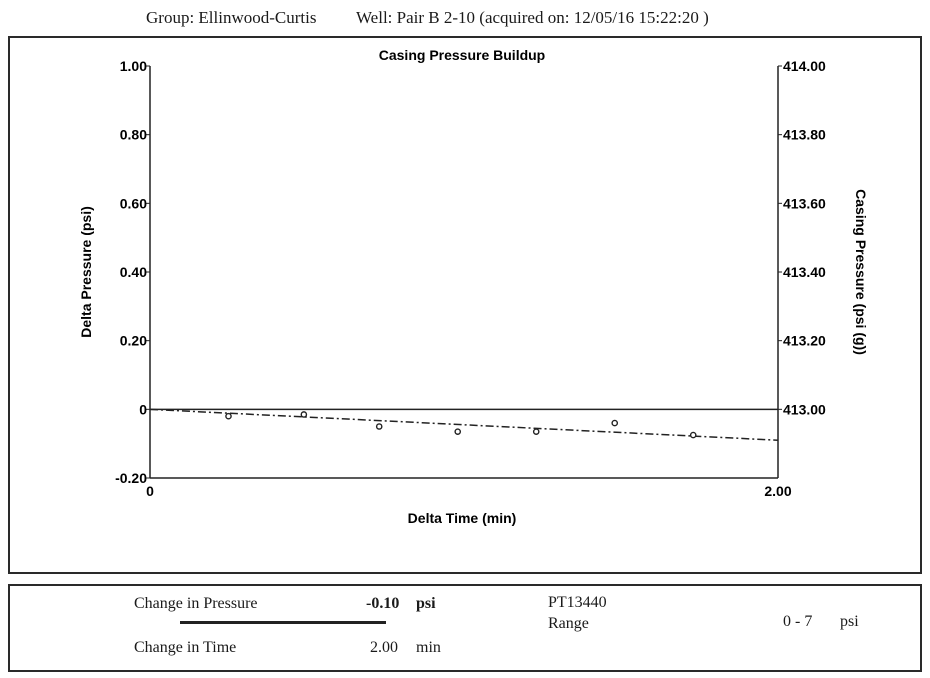 This screenshot has height=678, width=930. I want to click on change-time-unit: min, so click(428, 647).